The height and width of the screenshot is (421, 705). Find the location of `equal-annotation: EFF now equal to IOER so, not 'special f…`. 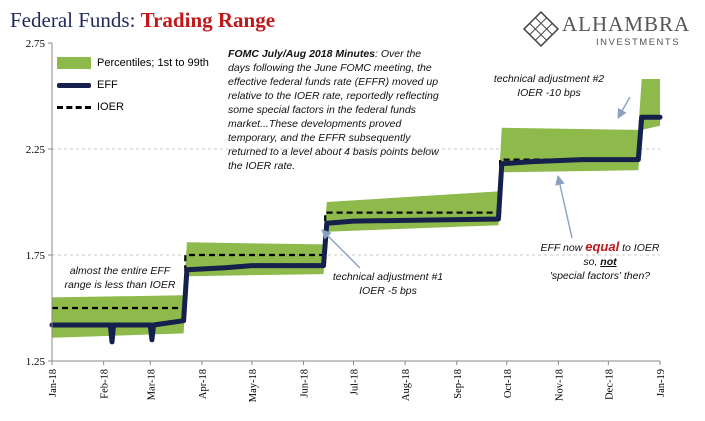

equal-annotation: EFF now equal to IOER so, not 'special f… is located at coordinates (600, 261).